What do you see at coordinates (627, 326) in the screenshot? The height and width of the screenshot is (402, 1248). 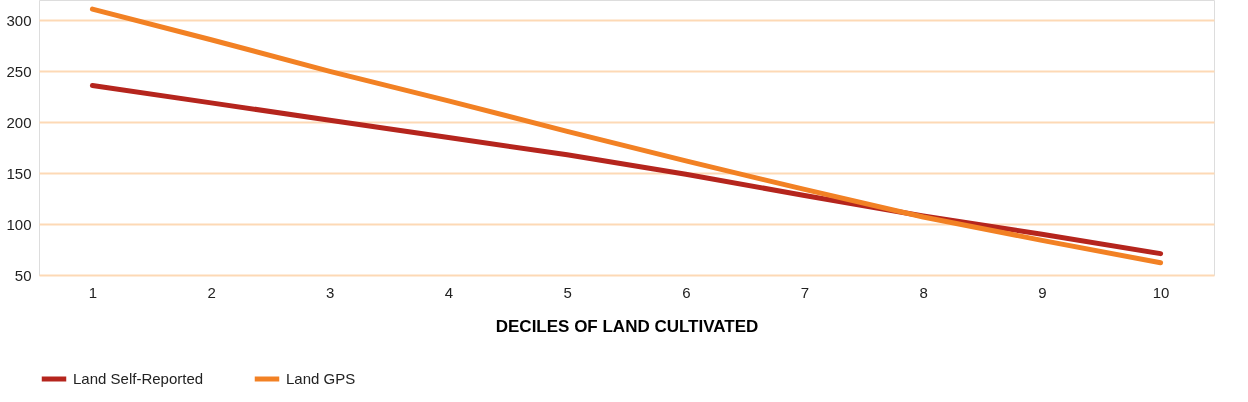 I see `x-axis-title: DECILES OF LAND CULTIVATED` at bounding box center [627, 326].